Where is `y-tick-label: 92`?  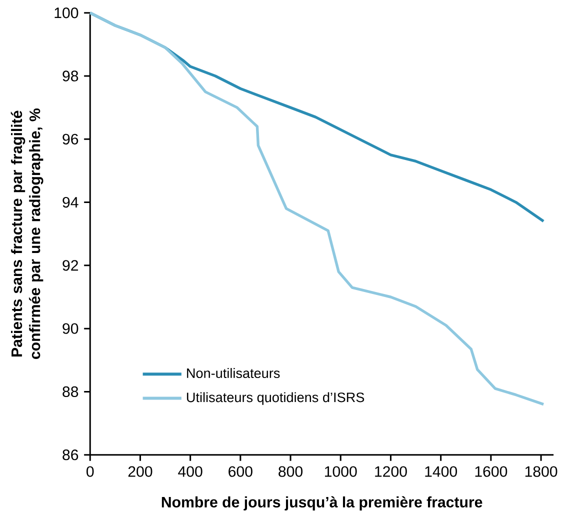
y-tick-label: 92 is located at coordinates (70, 265).